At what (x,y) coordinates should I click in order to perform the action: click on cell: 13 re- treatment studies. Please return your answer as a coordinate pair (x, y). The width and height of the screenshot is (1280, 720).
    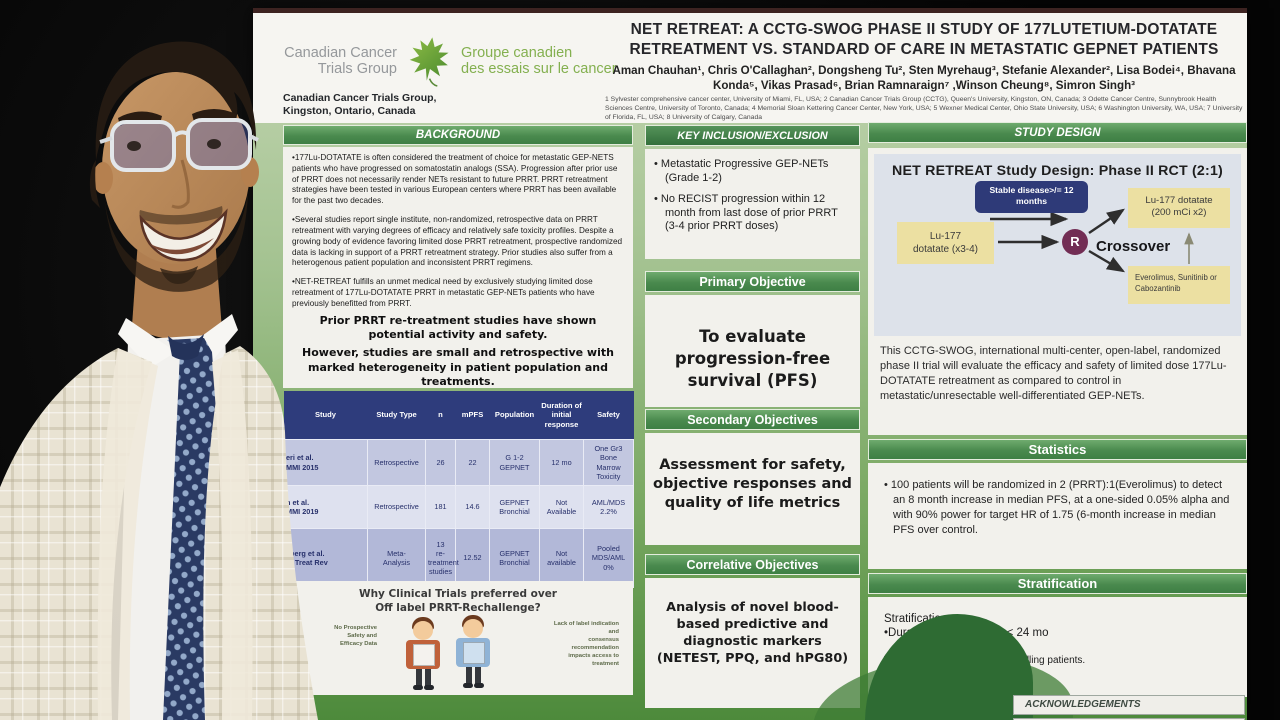
    Looking at the image, I should click on (442, 558).